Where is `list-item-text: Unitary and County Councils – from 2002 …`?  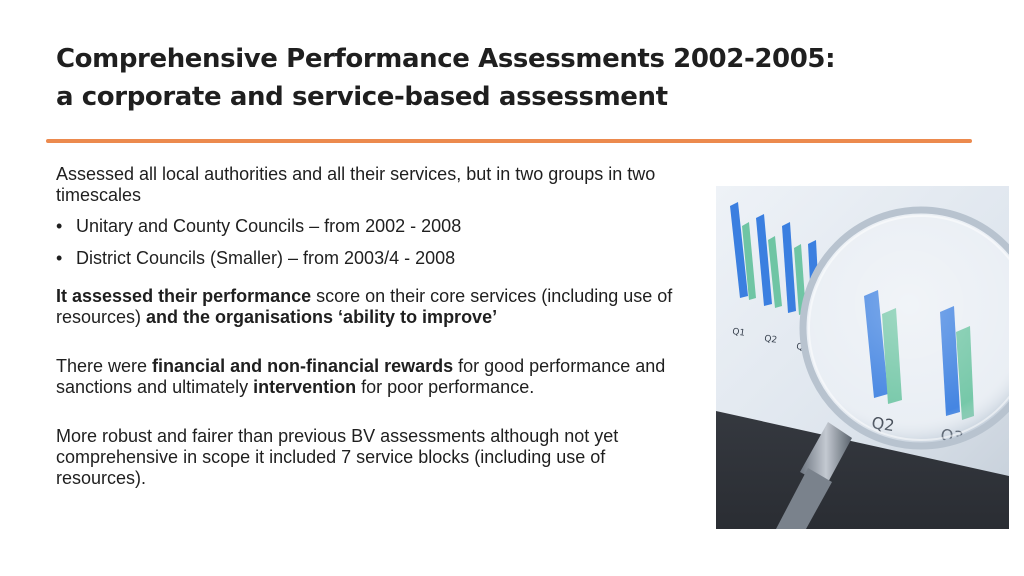 list-item-text: Unitary and County Councils – from 2002 … is located at coordinates (269, 226).